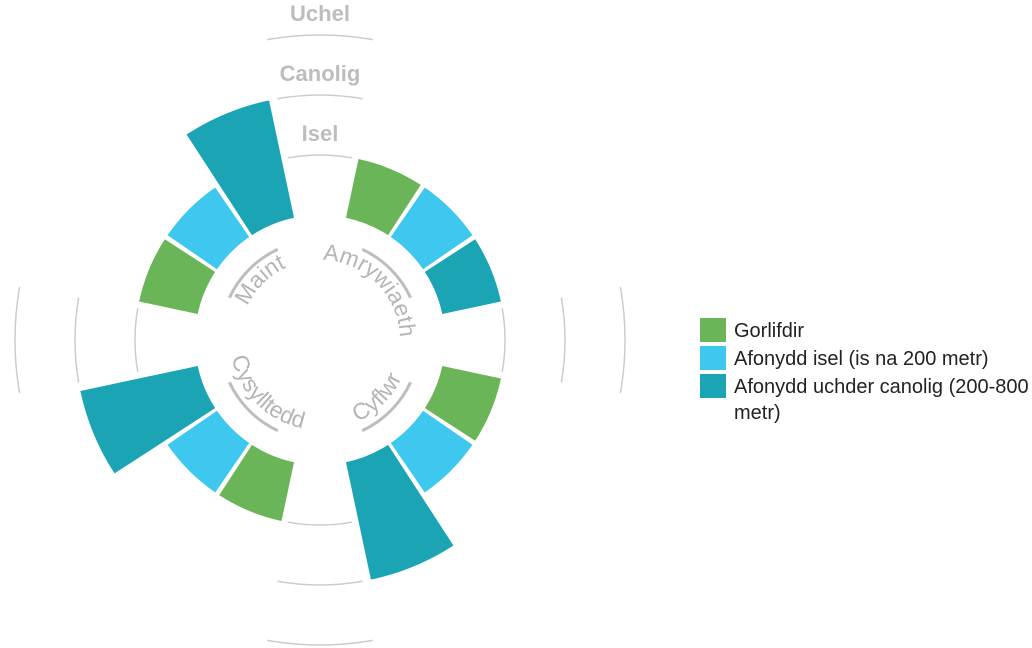 The image size is (1032, 648). I want to click on category-label-text: Amrywiaeth, so click(371, 288).